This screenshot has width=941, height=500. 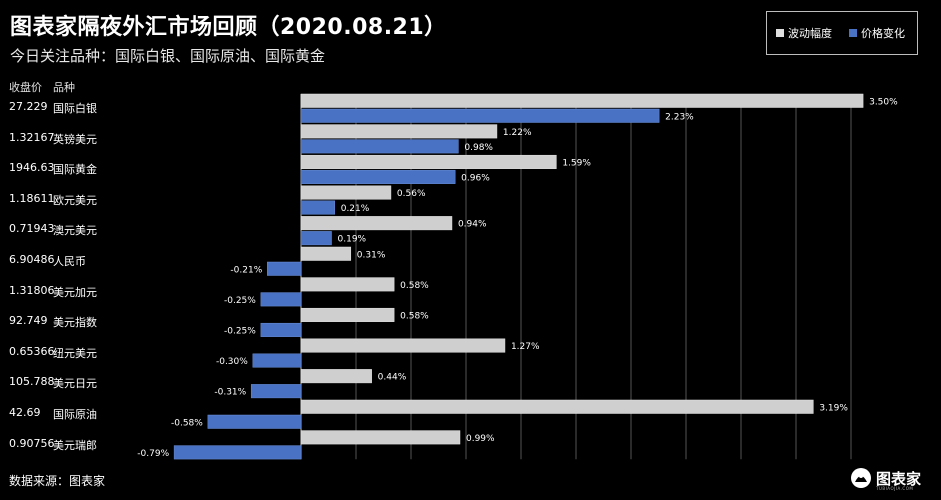 What do you see at coordinates (810, 33) in the screenshot?
I see `legend-label-volatility: 波动幅度` at bounding box center [810, 33].